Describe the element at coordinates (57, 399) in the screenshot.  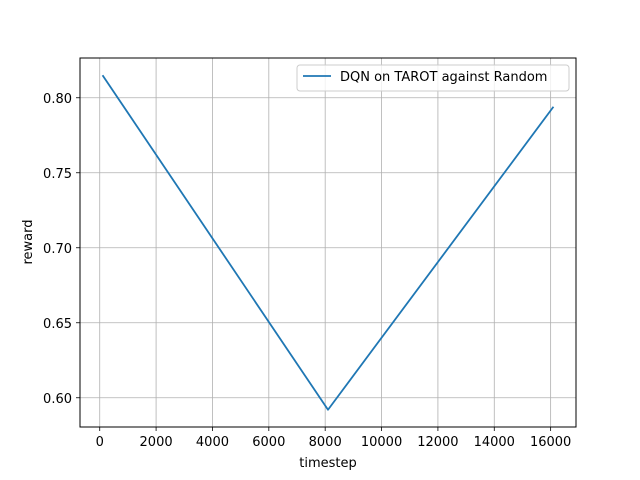
I see `y-tick-label: 0.60` at that location.